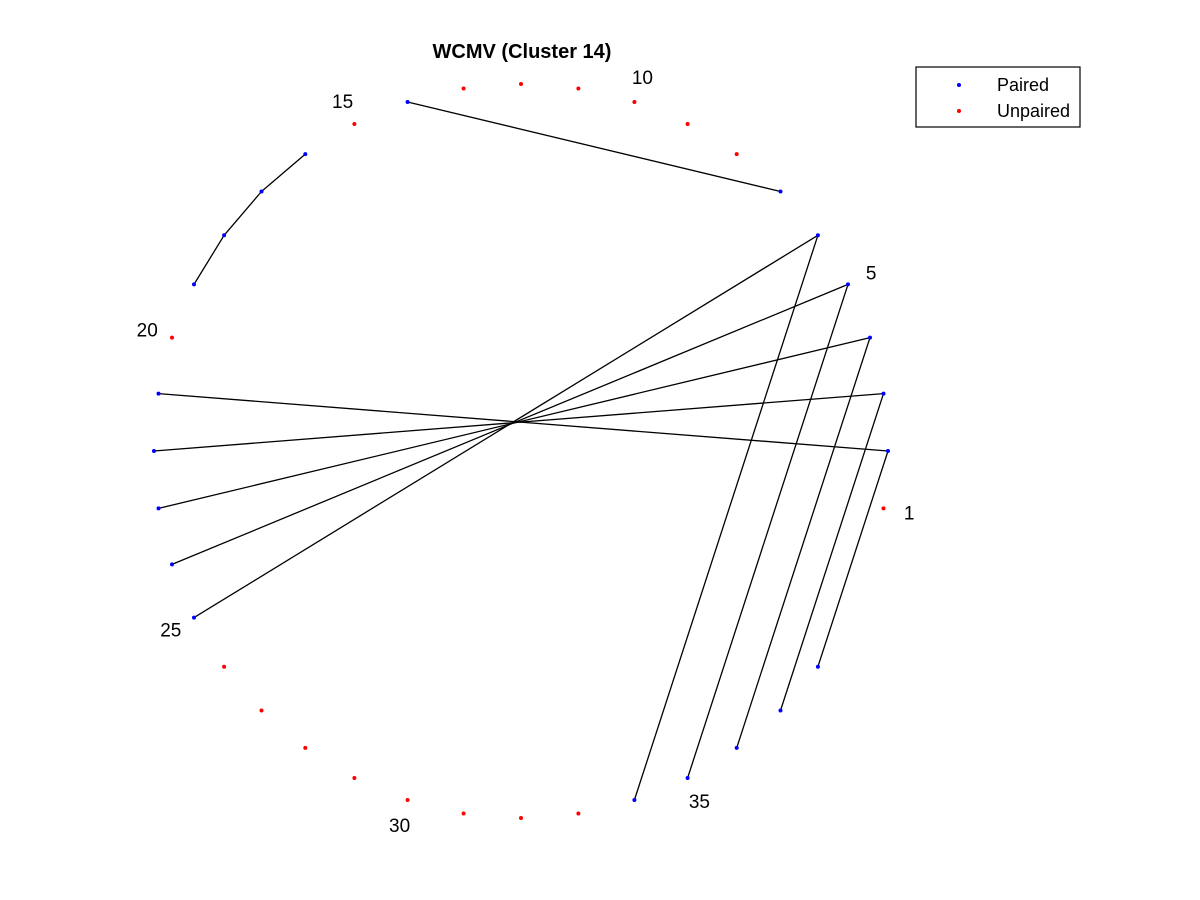 The image size is (1200, 900). What do you see at coordinates (399, 826) in the screenshot?
I see `position-label-30: 30` at bounding box center [399, 826].